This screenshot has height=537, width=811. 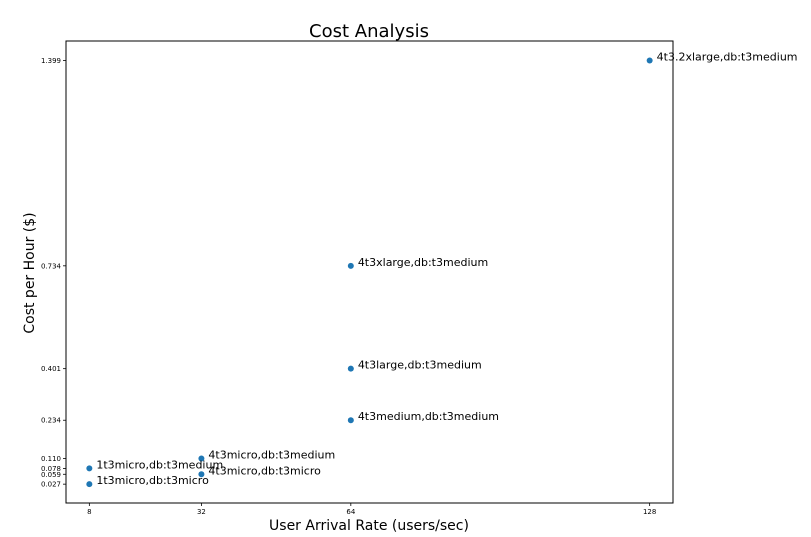 What do you see at coordinates (264, 470) in the screenshot?
I see `point-annotation: 4t3micro,db:t3micro` at bounding box center [264, 470].